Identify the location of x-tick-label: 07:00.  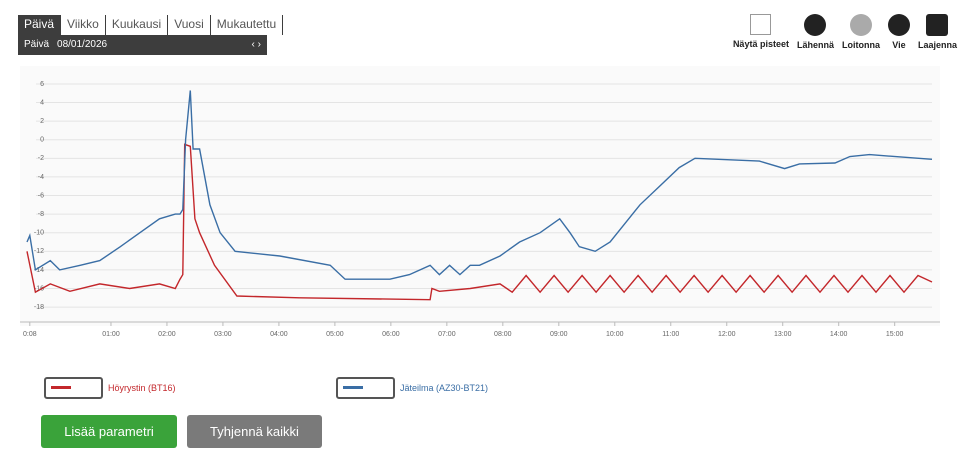
(447, 334).